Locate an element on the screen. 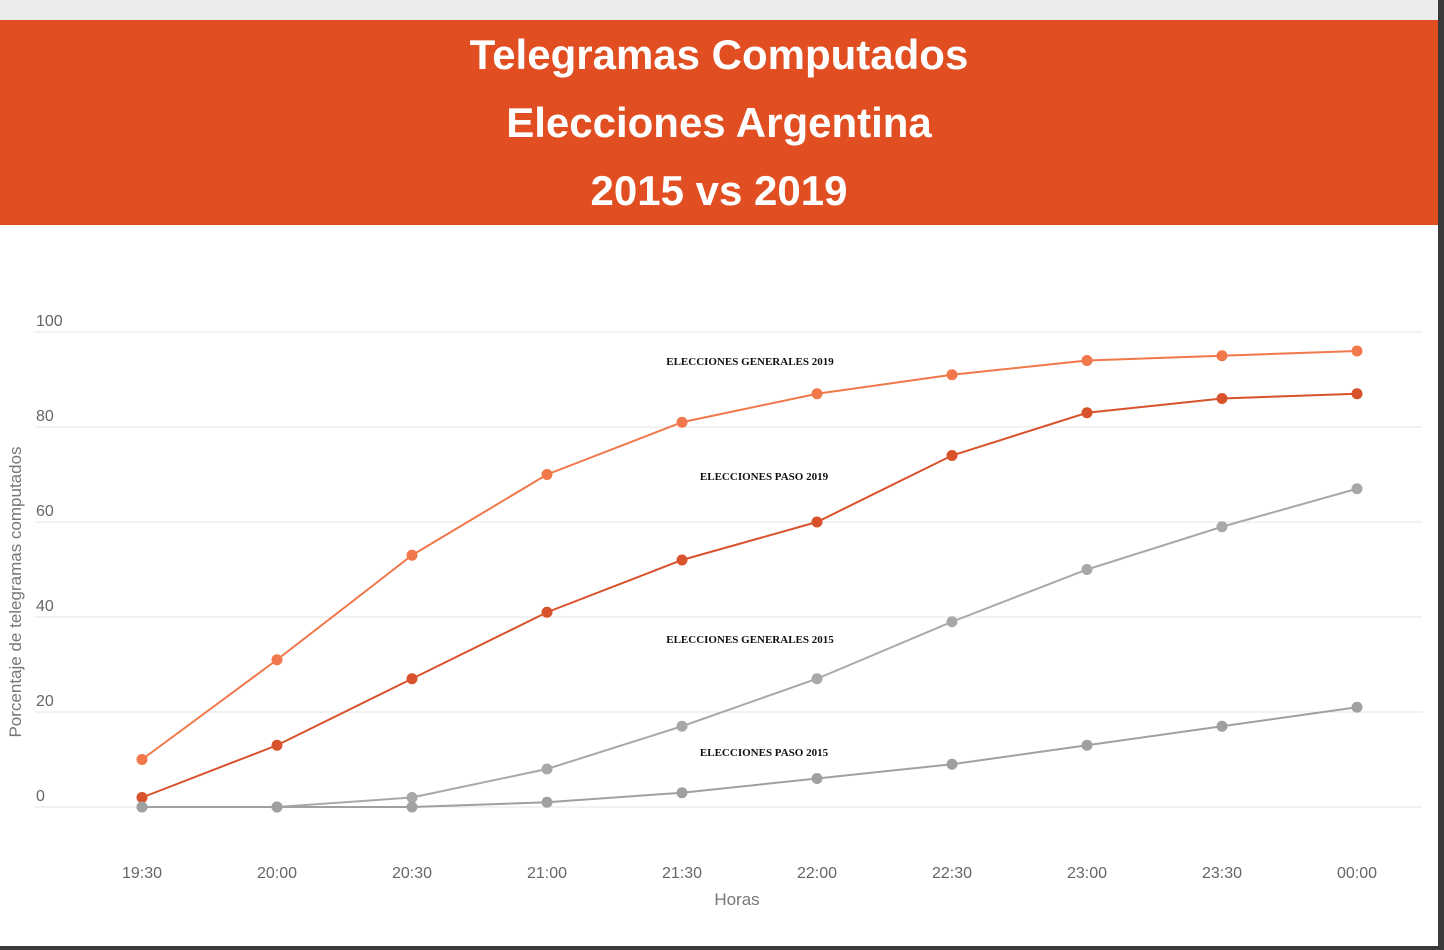 The height and width of the screenshot is (950, 1444). x-tick-label: 00:00 is located at coordinates (1357, 873).